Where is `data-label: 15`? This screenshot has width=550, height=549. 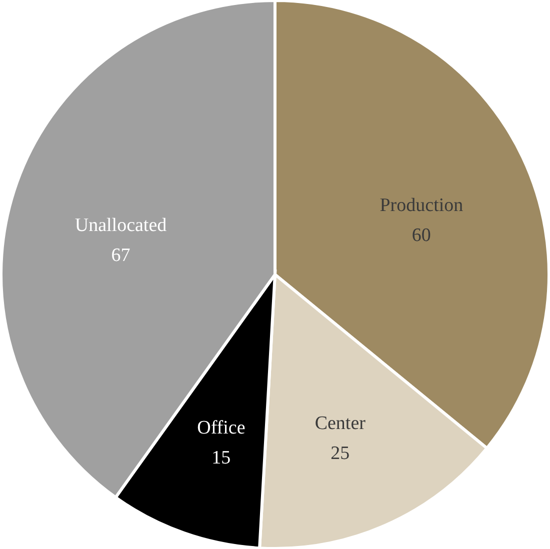 data-label: 15 is located at coordinates (221, 457).